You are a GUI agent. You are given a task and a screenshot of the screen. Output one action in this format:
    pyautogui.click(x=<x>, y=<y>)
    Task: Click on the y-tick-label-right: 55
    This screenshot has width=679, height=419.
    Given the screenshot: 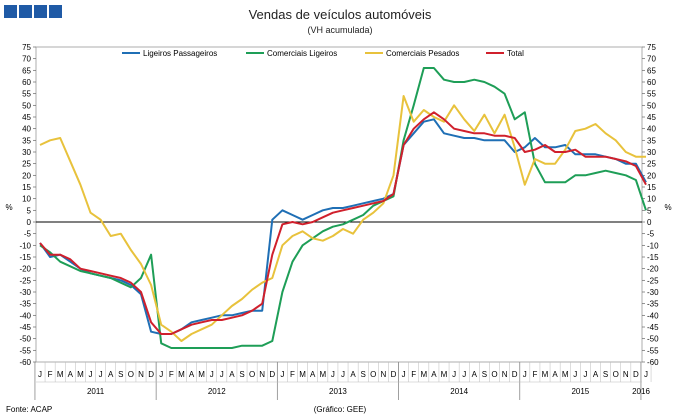 What is the action you would take?
    pyautogui.click(x=651, y=94)
    